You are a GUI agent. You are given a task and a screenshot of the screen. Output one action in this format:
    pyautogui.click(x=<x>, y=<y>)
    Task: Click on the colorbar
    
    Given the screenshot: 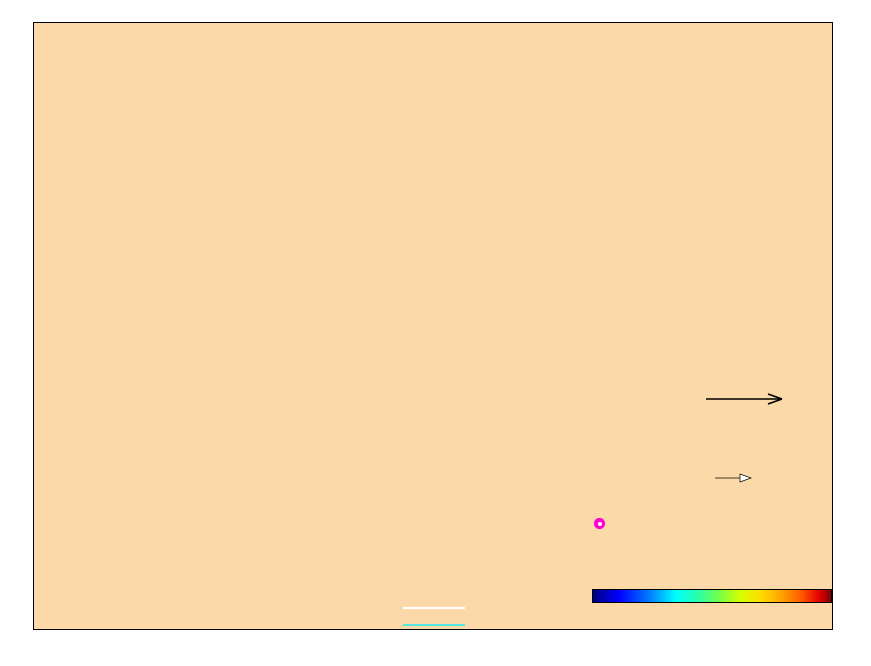 What is the action you would take?
    pyautogui.click(x=712, y=605)
    